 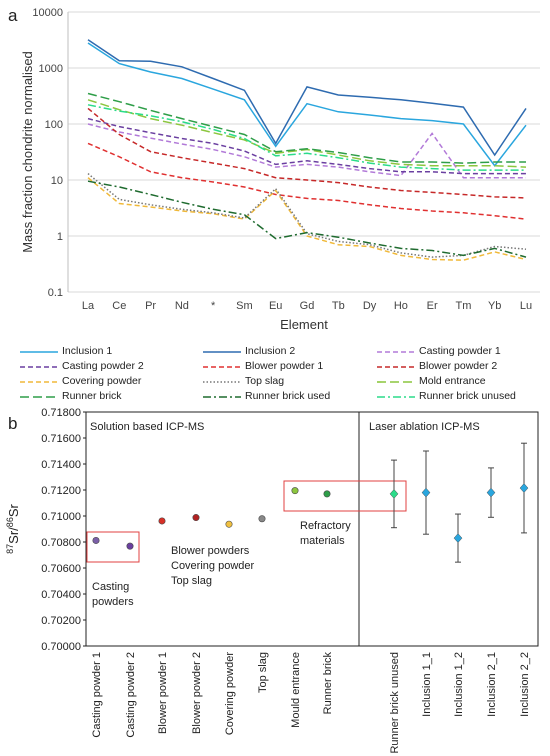 What do you see at coordinates (102, 381) in the screenshot?
I see `legend-label: Covering powder` at bounding box center [102, 381].